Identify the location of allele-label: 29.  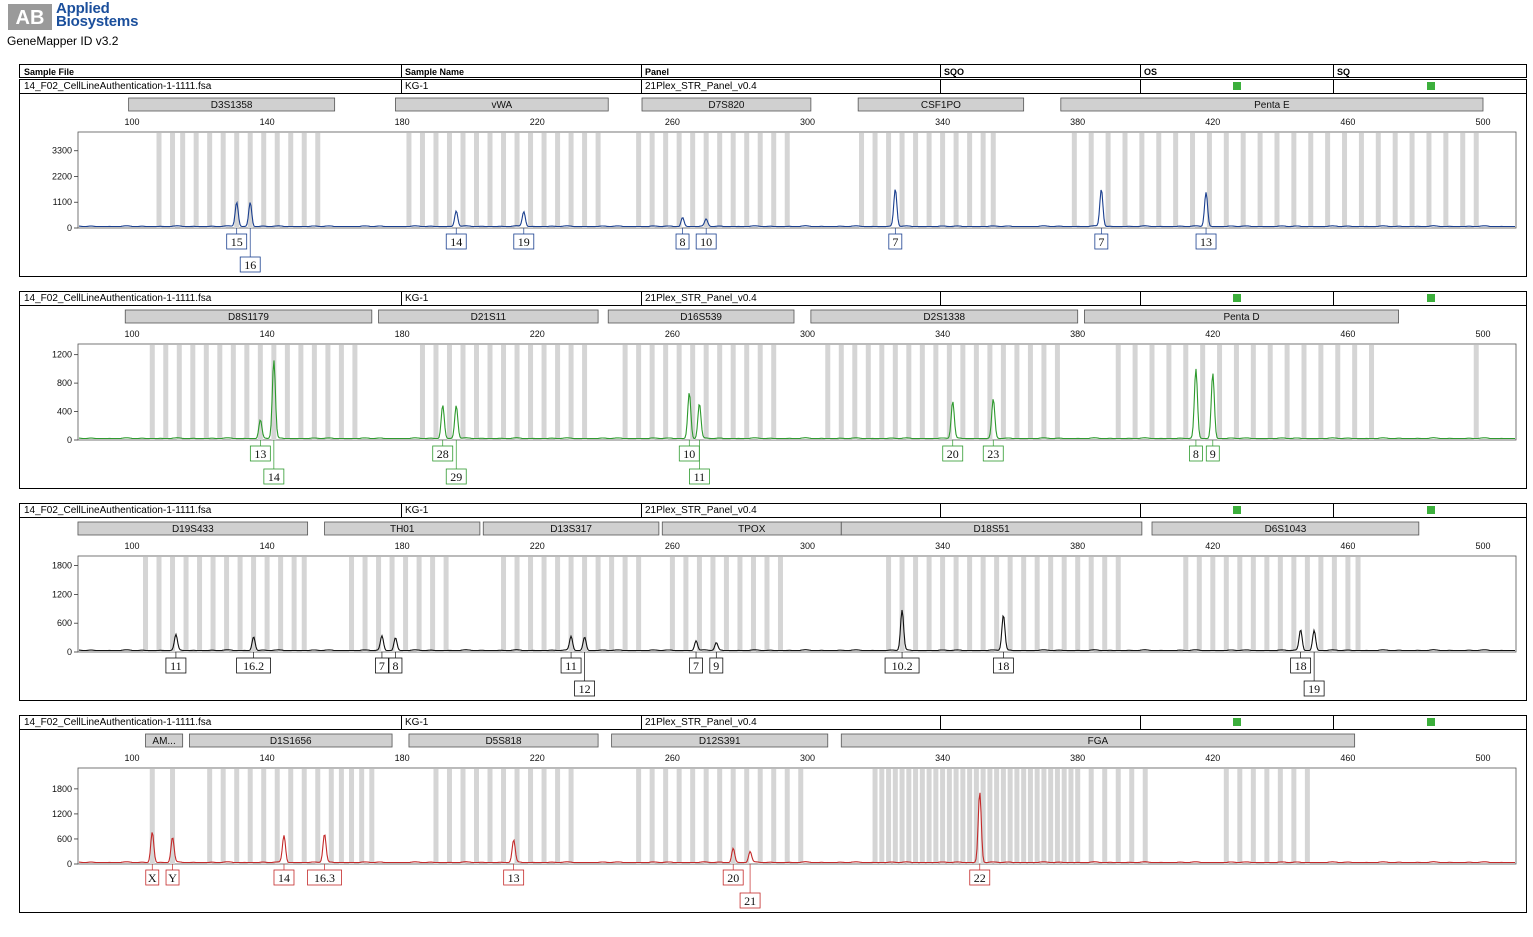
(456, 462).